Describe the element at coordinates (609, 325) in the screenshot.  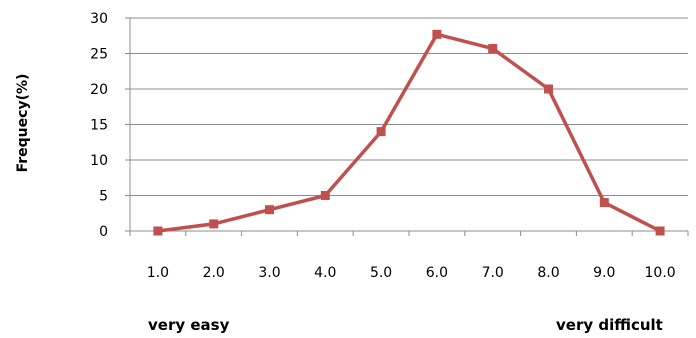
I see `annotation-very-difficult: very difficult` at that location.